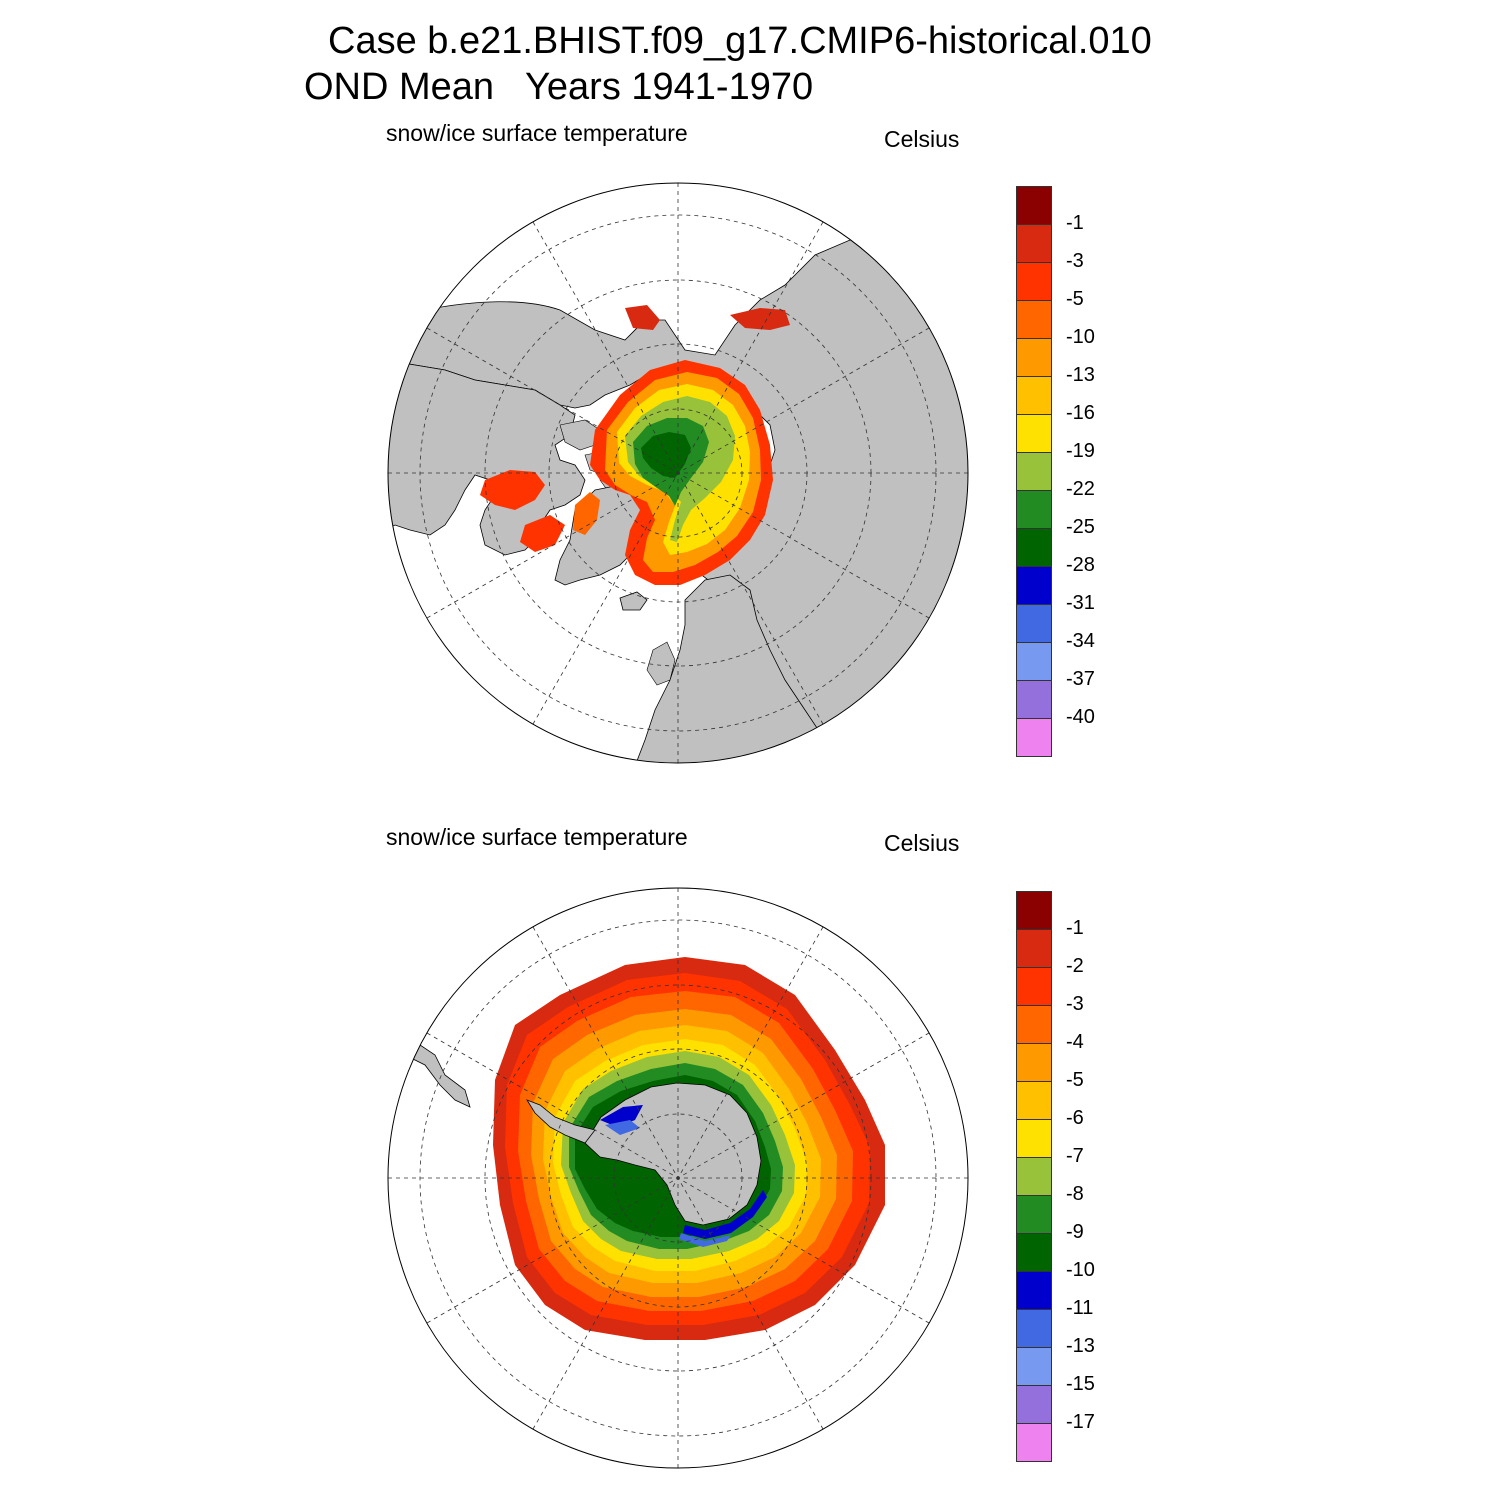 Image resolution: width=1500 pixels, height=1500 pixels. Describe the element at coordinates (622, 1127) in the screenshot. I see `weddell-ice-shelf` at that location.